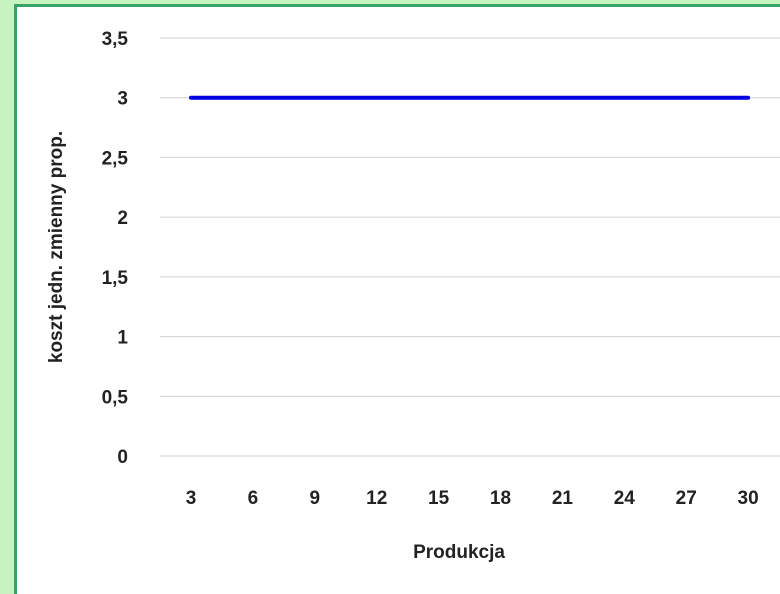 This screenshot has width=780, height=594. What do you see at coordinates (115, 278) in the screenshot?
I see `y-tick-label: 1,5` at bounding box center [115, 278].